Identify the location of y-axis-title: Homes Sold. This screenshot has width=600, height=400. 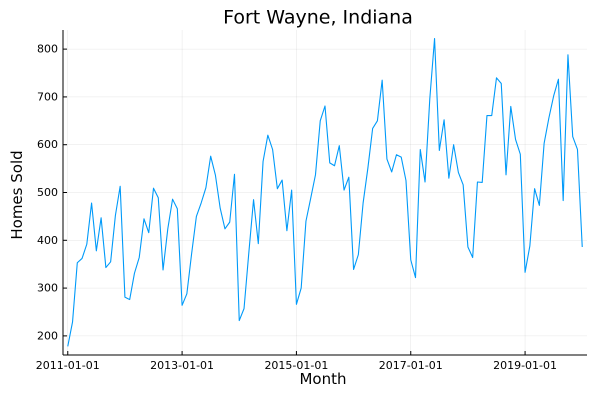
(17, 194).